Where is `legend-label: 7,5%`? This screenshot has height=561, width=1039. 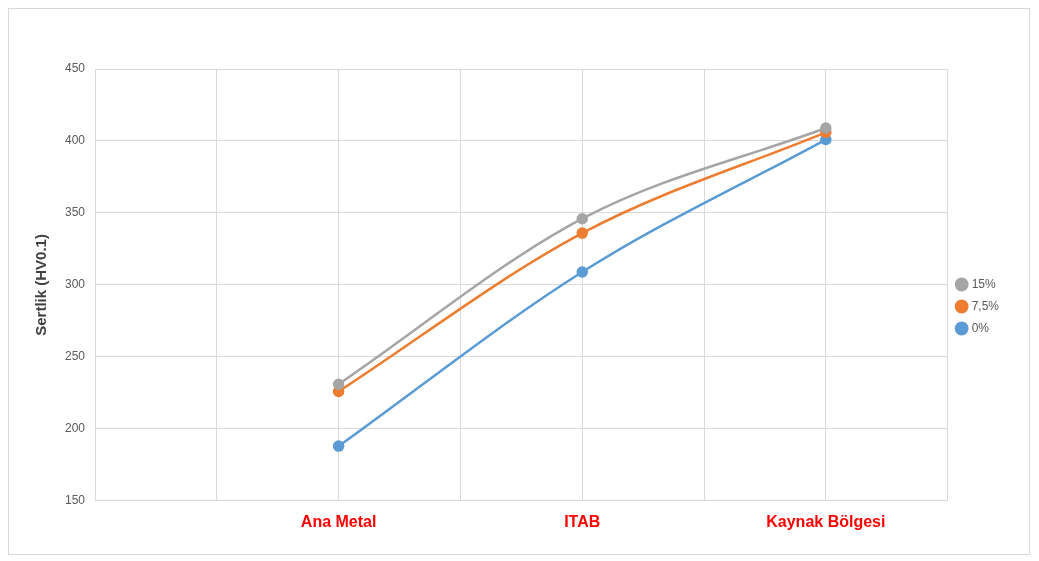
legend-label: 7,5% is located at coordinates (985, 305).